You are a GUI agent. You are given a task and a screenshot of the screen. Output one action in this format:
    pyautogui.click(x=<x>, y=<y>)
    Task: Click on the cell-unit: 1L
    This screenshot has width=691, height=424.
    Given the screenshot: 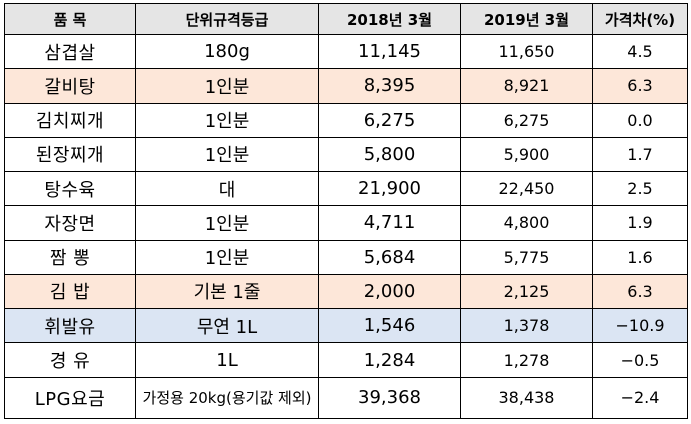 What is the action you would take?
    pyautogui.click(x=227, y=360)
    